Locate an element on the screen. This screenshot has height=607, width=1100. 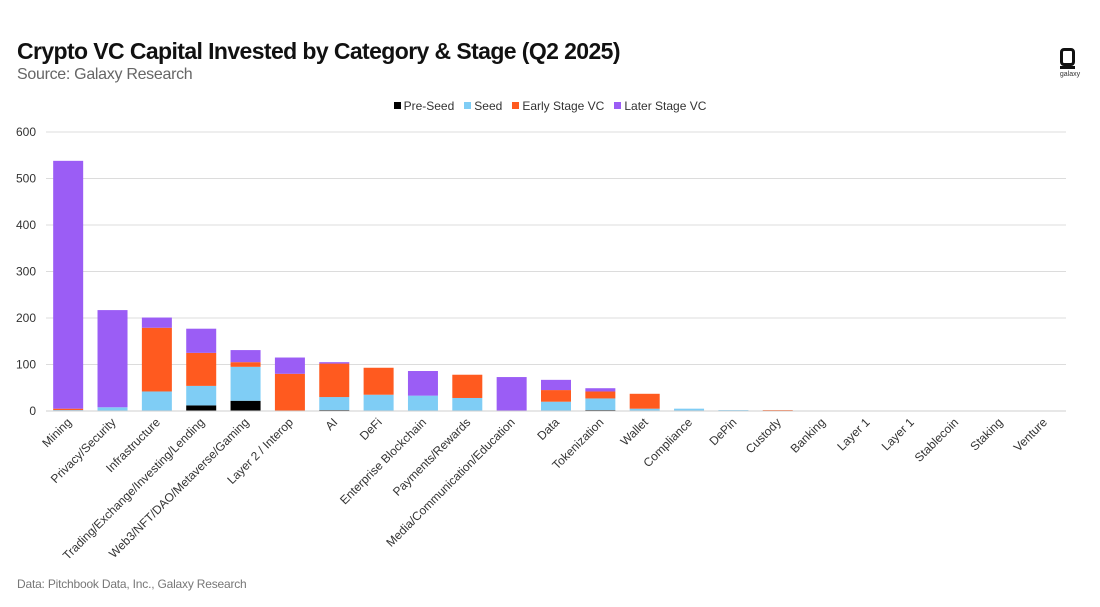
galaxy-logo: galaxy is located at coordinates (1070, 64).